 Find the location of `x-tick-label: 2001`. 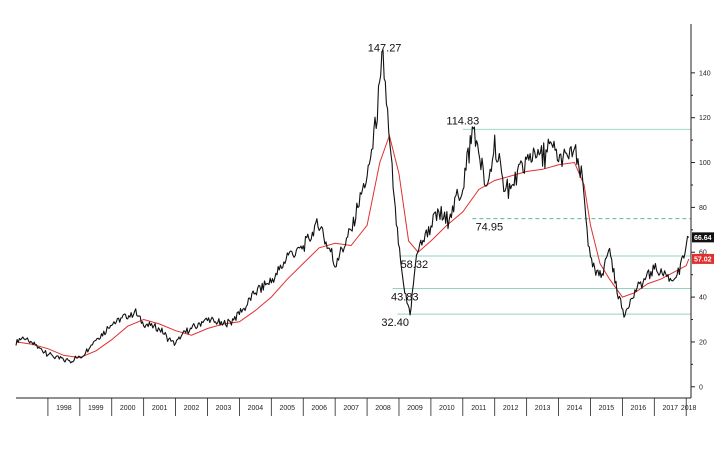

x-tick-label: 2001 is located at coordinates (160, 408).